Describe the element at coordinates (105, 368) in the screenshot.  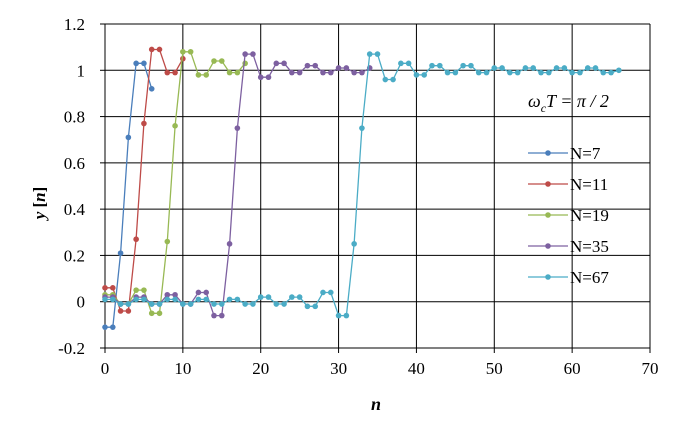
I see `x-tick-label: 0` at that location.